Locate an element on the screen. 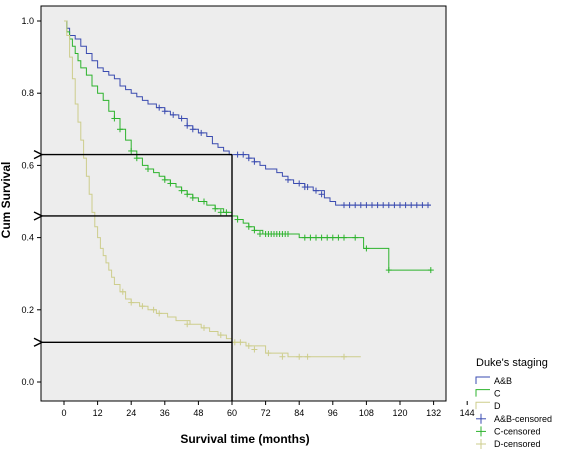 This screenshot has height=451, width=567. y-axis: 0.0 0.2 0.4 0.6 0.8 1.0 is located at coordinates (31, 201).